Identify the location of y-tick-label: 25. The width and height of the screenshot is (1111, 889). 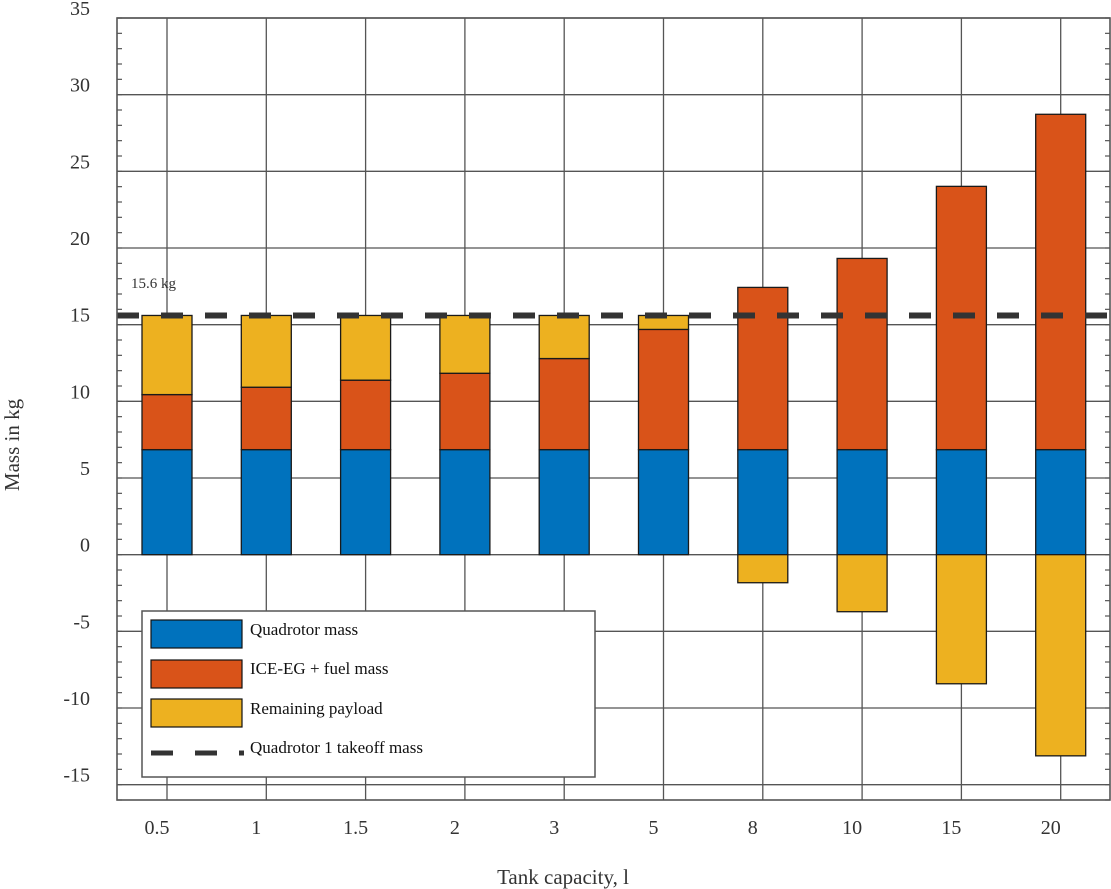
(80, 162).